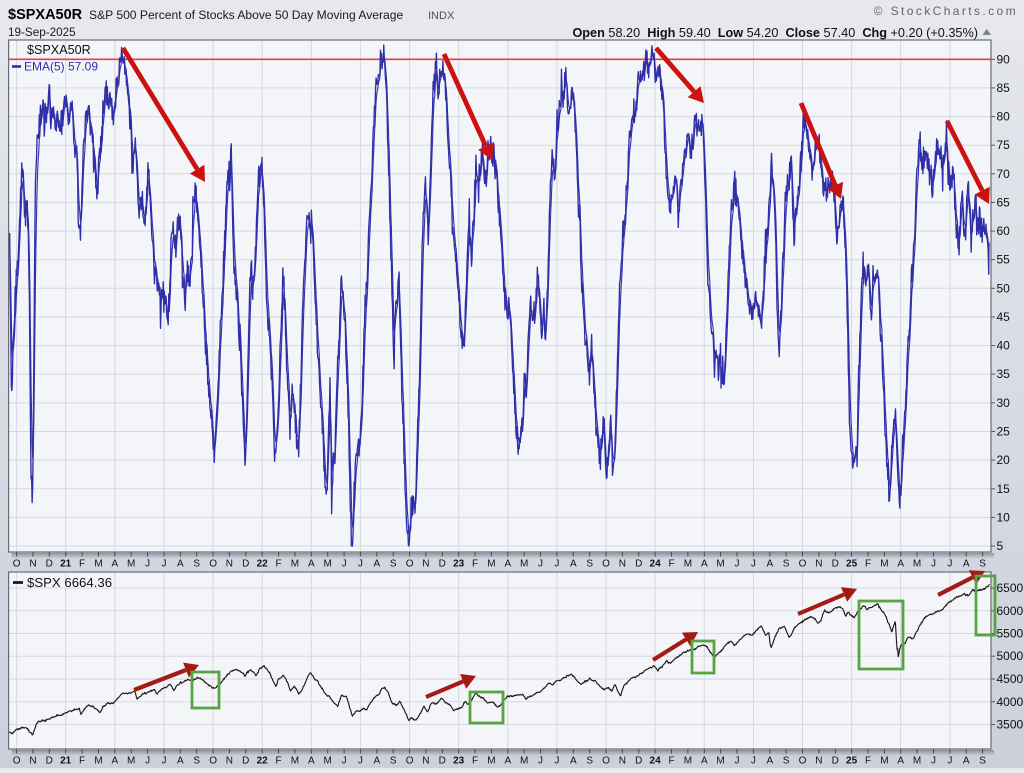 Image resolution: width=1024 pixels, height=773 pixels. Describe the element at coordinates (1004, 288) in the screenshot. I see `svg-text: 50` at that location.